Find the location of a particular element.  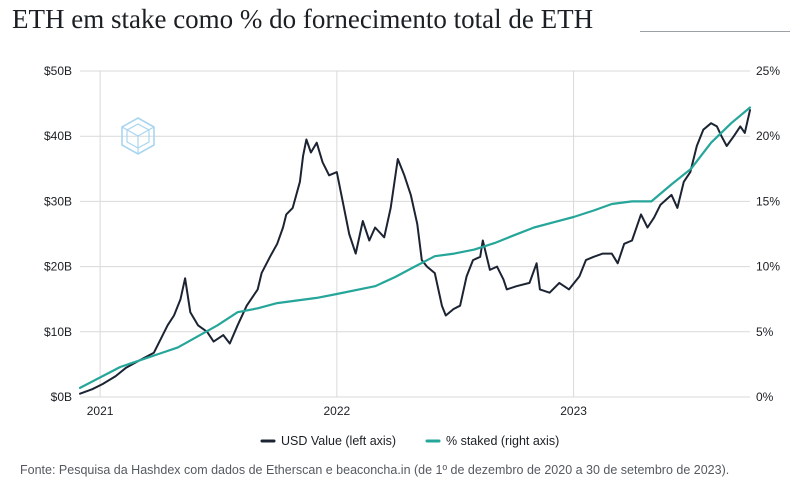

title-divider is located at coordinates (715, 31).